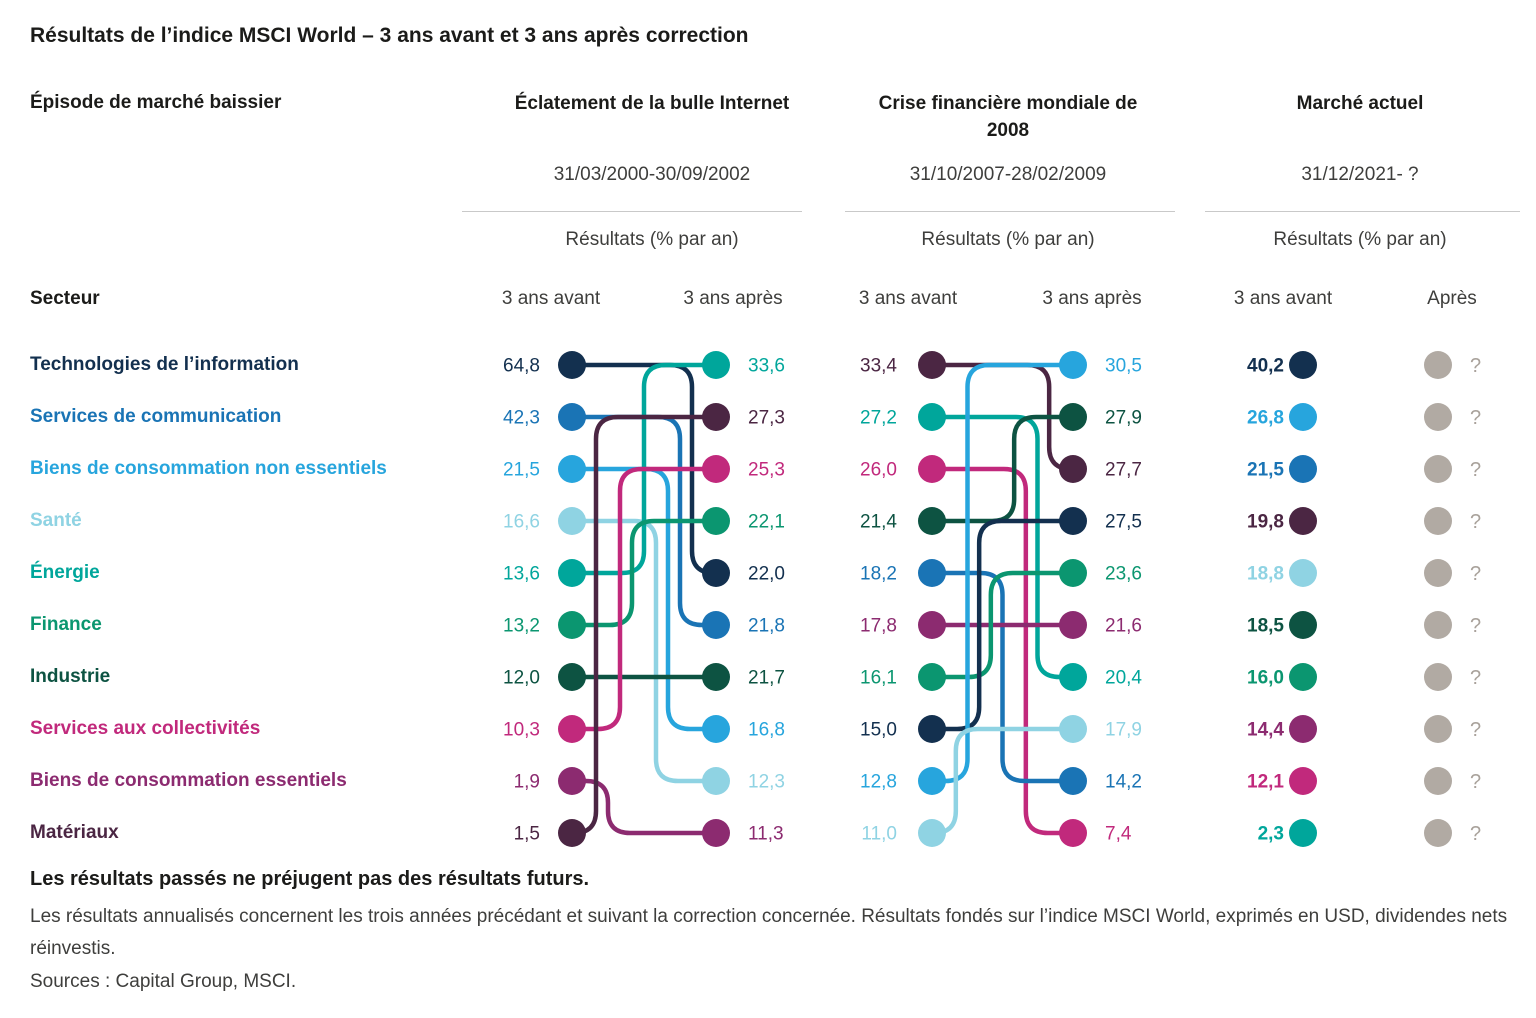  Describe the element at coordinates (716, 365) in the screenshot. I see `dot-after-1-energie` at that location.